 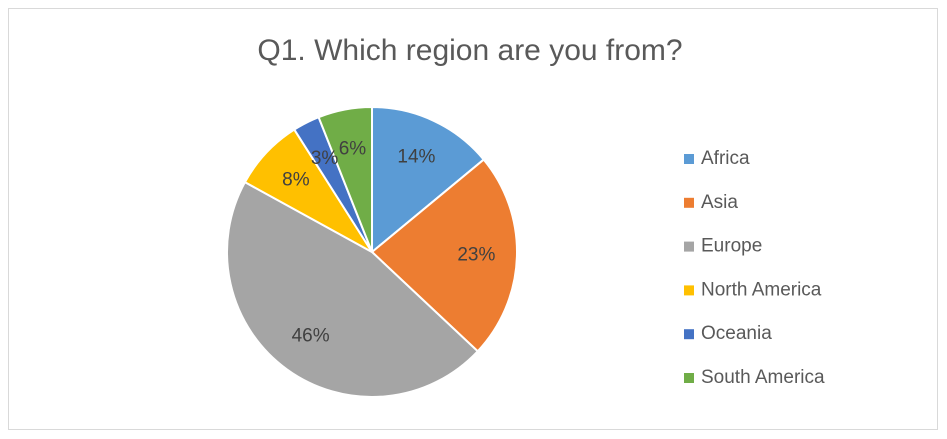 I want to click on legend-label: Asia, so click(x=719, y=202).